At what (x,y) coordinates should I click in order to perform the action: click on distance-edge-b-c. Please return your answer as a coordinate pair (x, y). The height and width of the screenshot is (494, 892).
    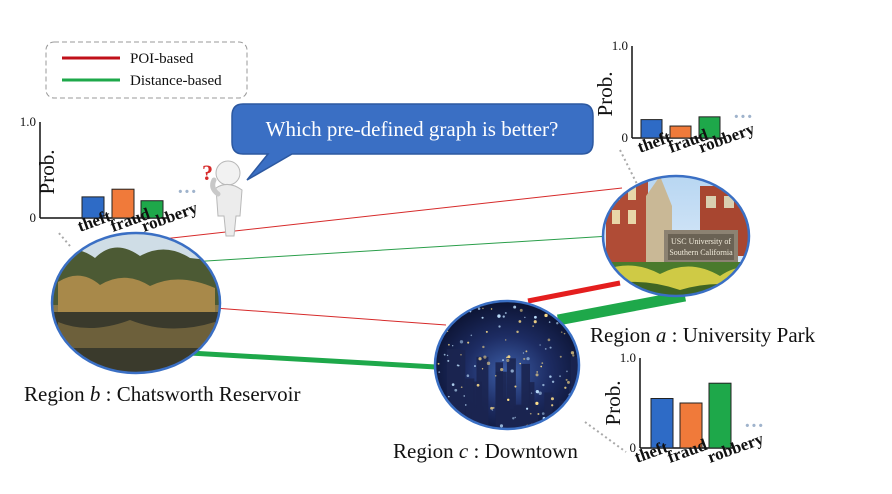
    Looking at the image, I should click on (313, 360).